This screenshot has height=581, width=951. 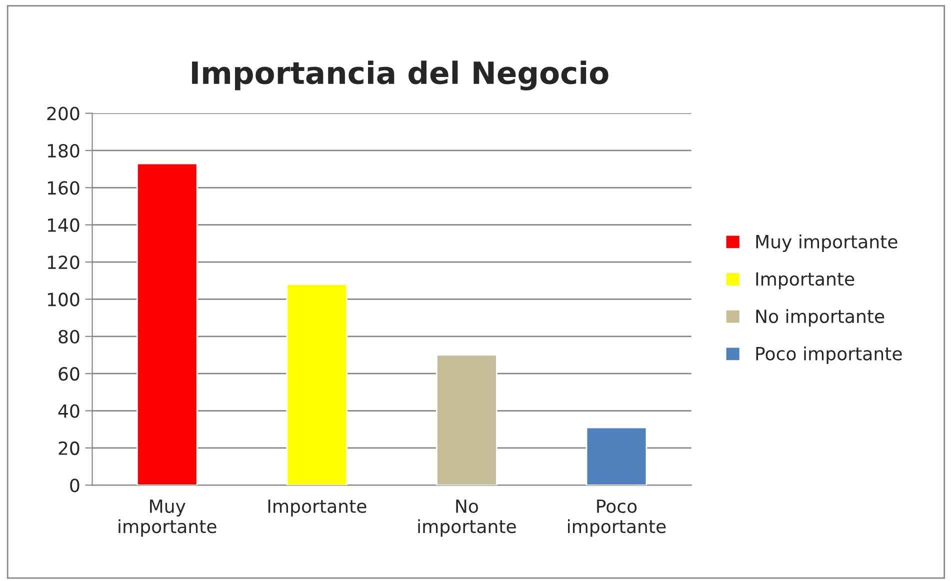 I want to click on x-tick-label: Muy importante, so click(x=167, y=518).